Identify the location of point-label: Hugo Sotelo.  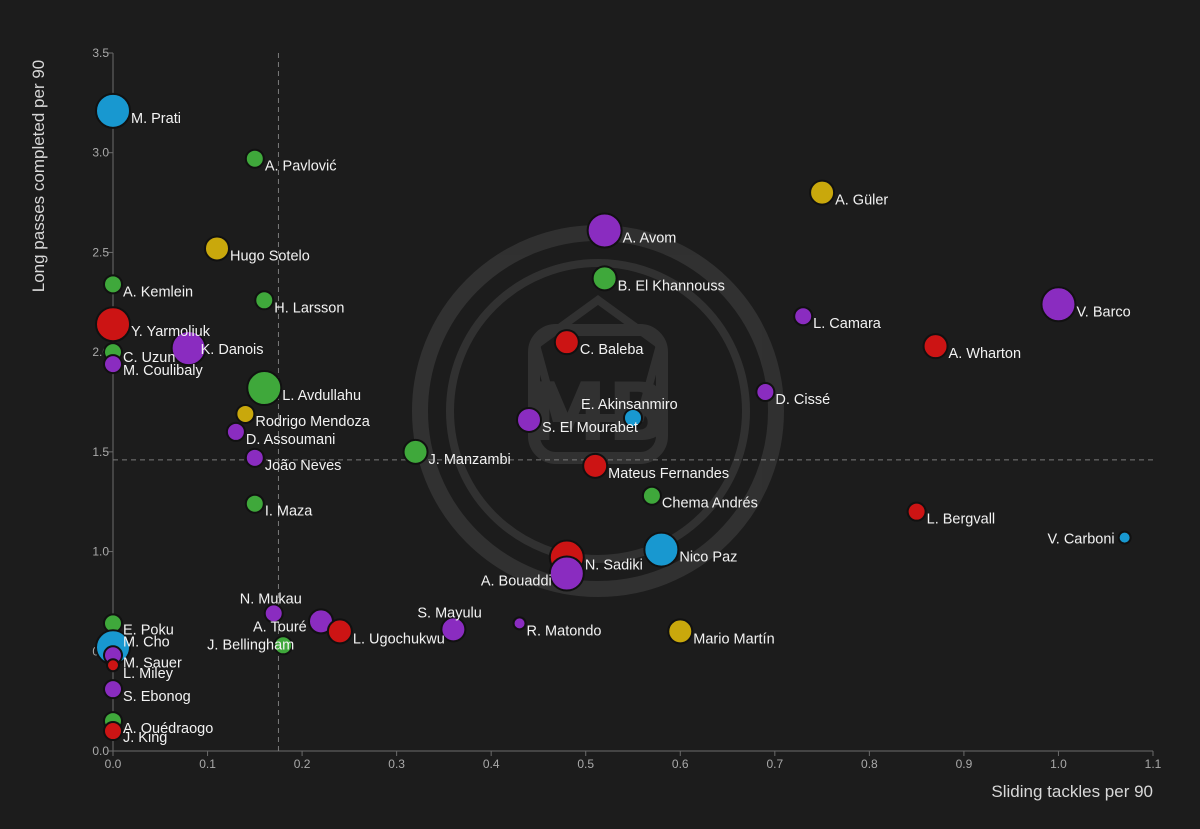
(270, 256).